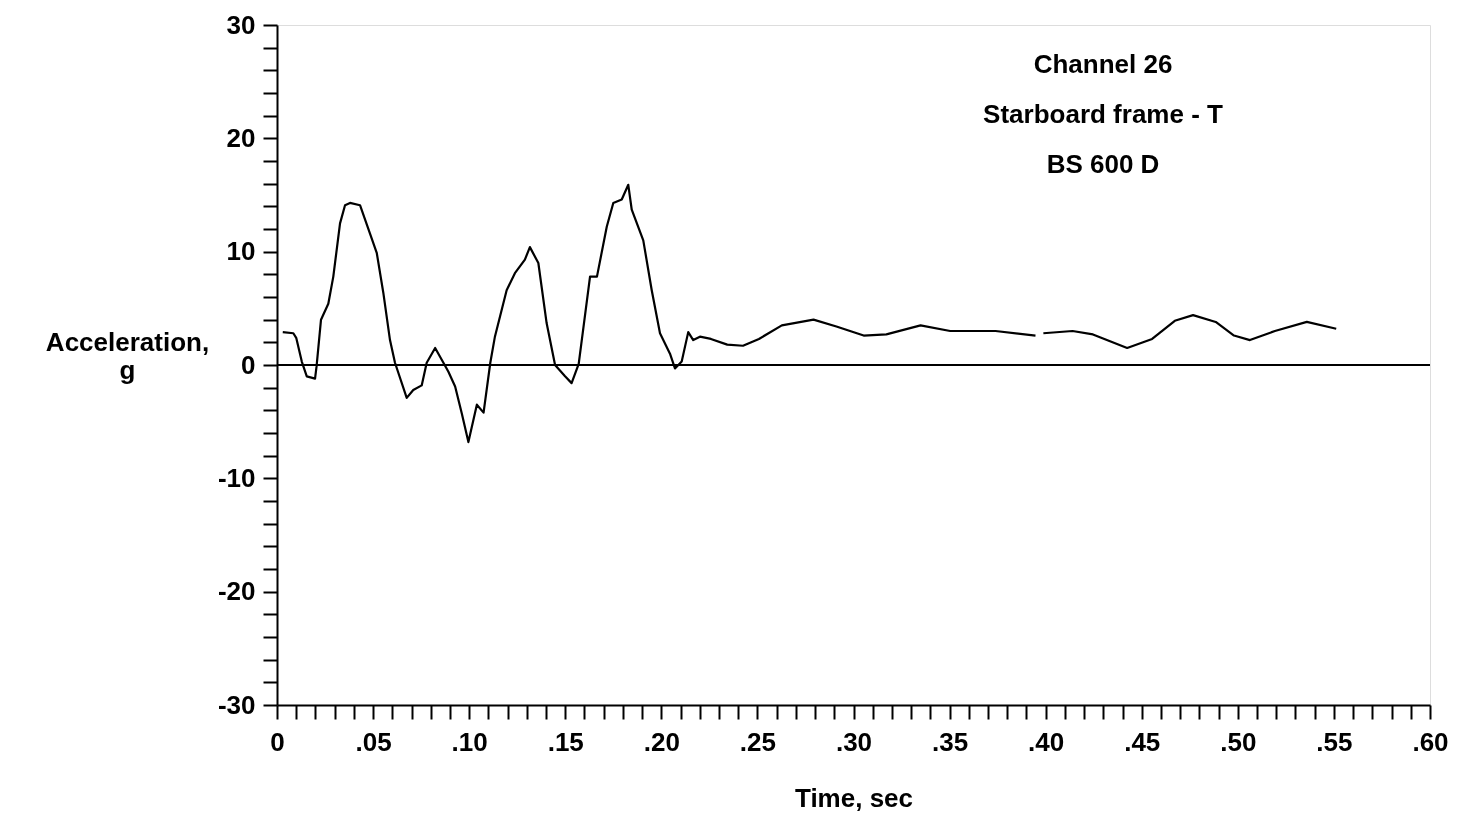 The width and height of the screenshot is (1468, 822). I want to click on y-tick-label: 10, so click(241, 251).